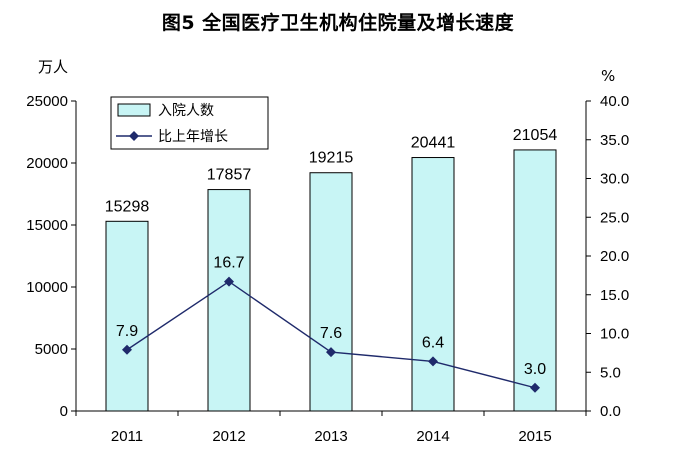 This screenshot has height=464, width=676. What do you see at coordinates (535, 135) in the screenshot?
I see `bar-value-label: 21054` at bounding box center [535, 135].